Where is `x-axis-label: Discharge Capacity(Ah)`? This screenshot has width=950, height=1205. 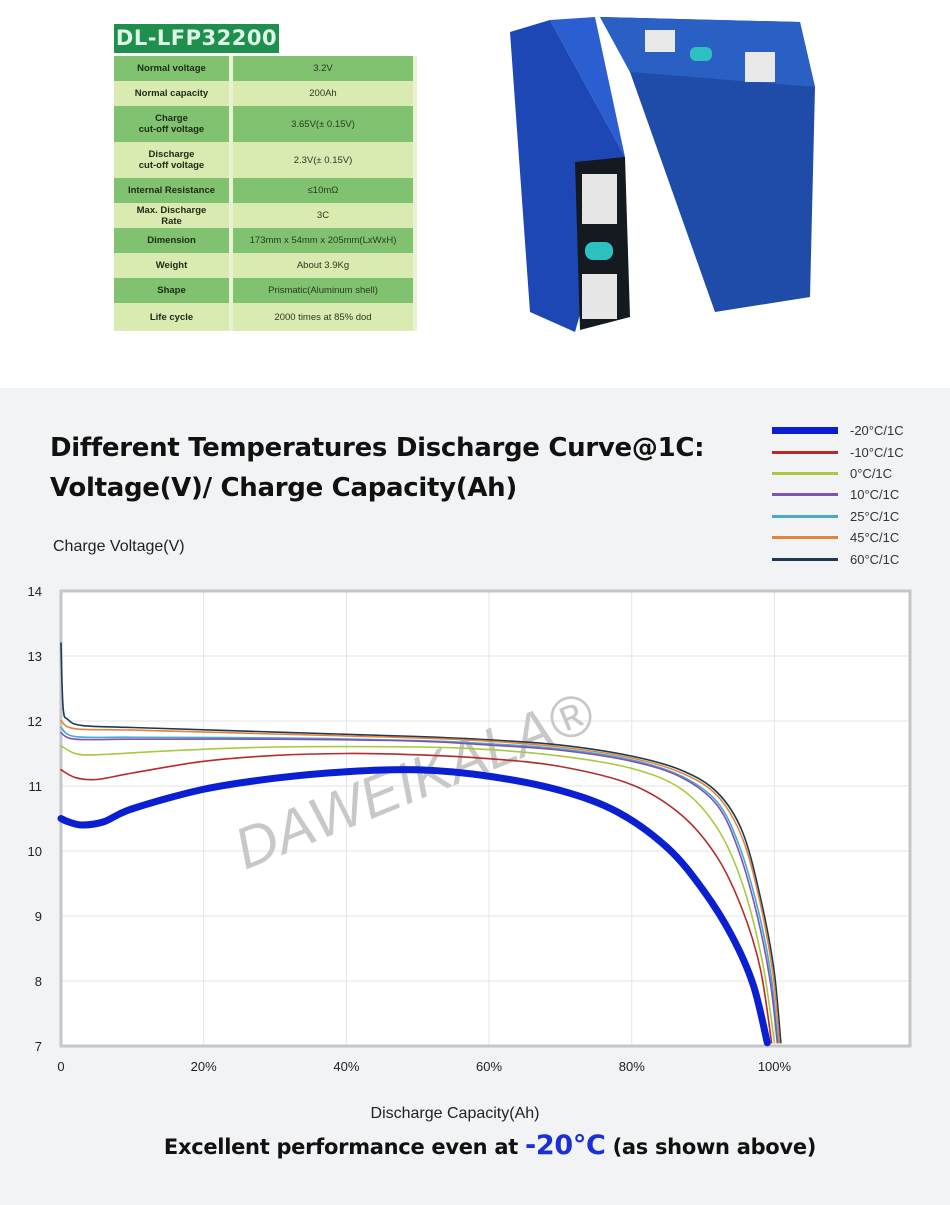
x-axis-label: Discharge Capacity(Ah) is located at coordinates (455, 1113).